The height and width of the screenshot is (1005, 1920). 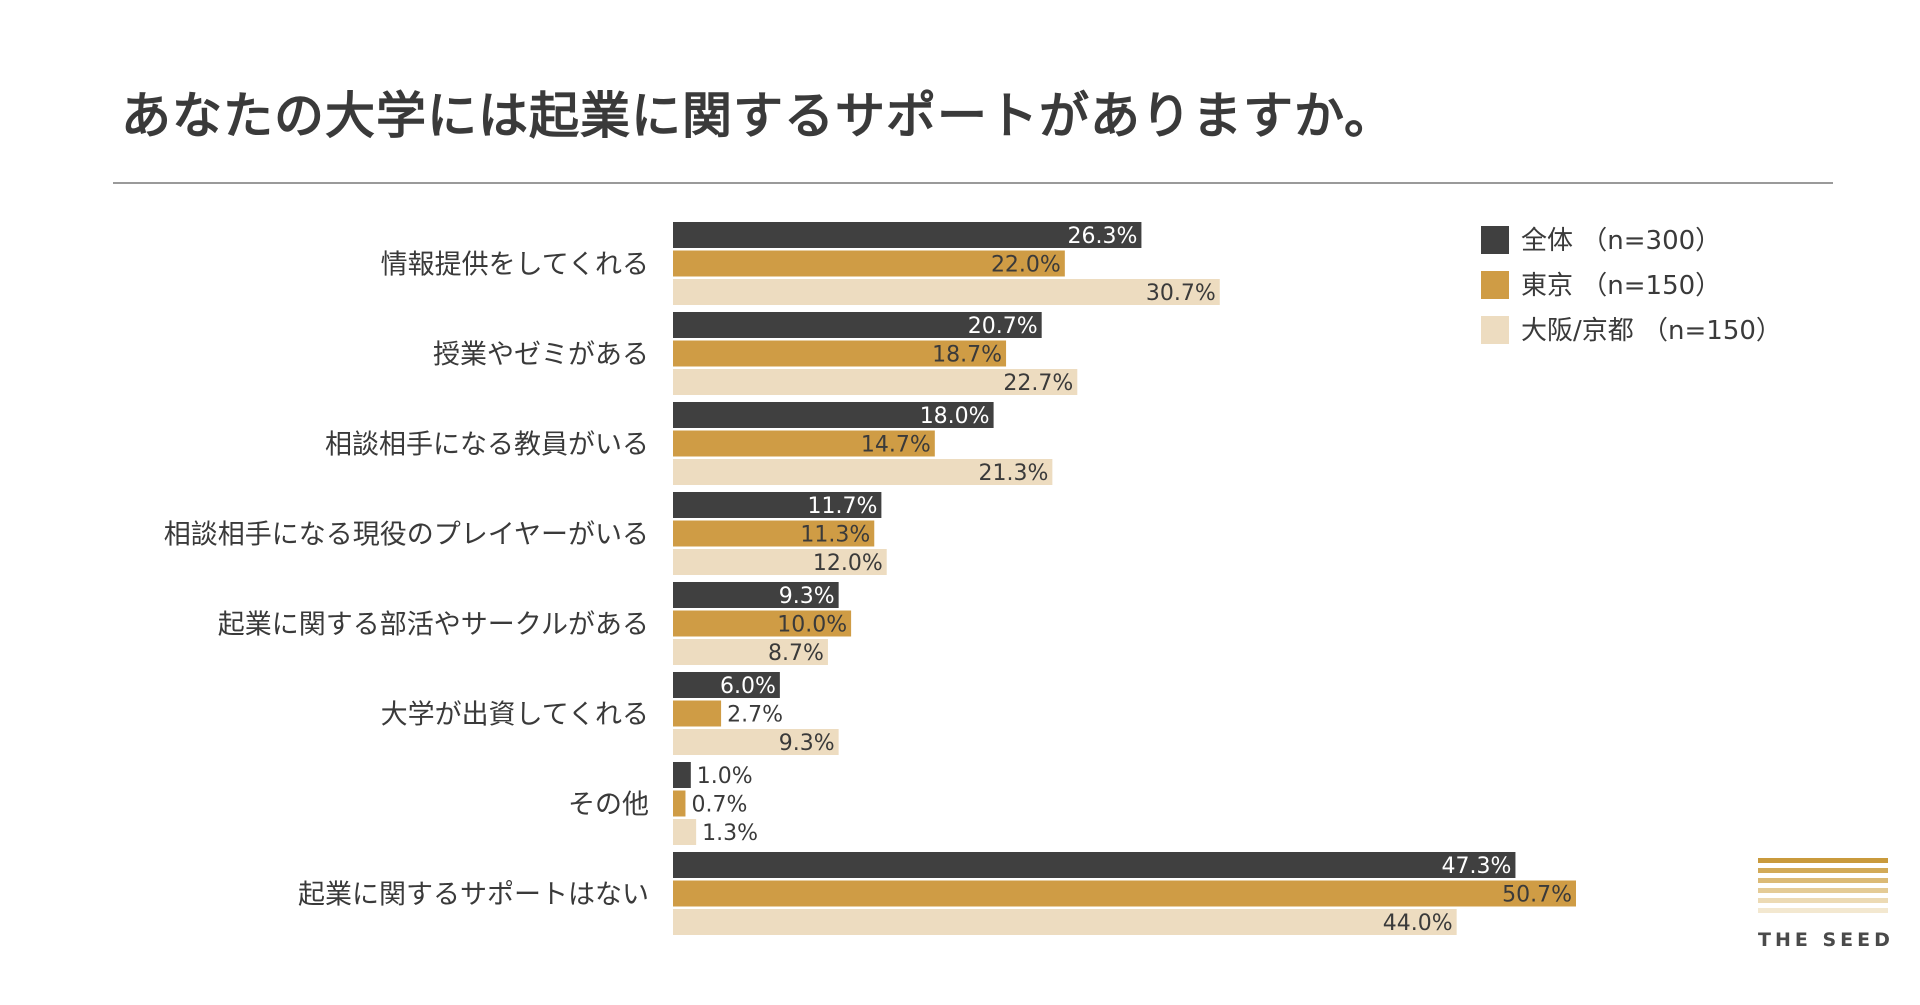 I want to click on category-label: その他, so click(x=608, y=805).